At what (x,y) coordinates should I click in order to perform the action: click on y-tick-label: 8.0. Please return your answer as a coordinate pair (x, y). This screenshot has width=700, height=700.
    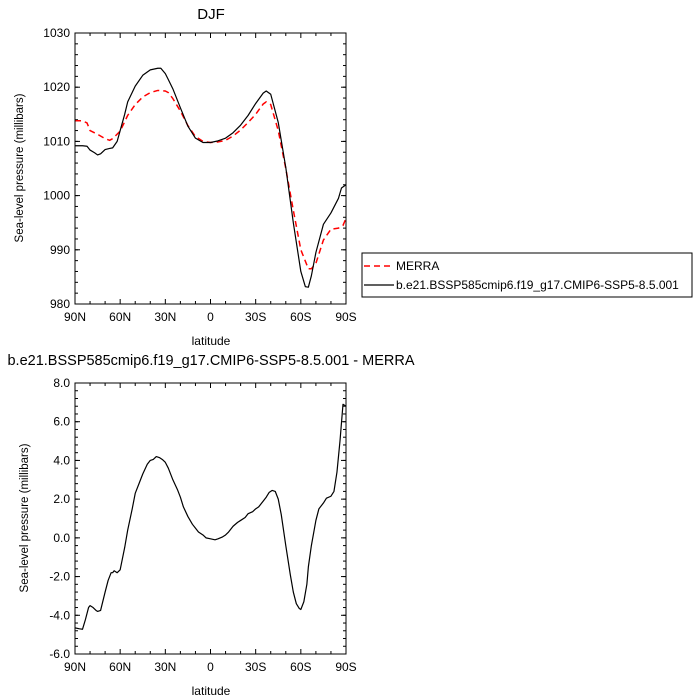
    Looking at the image, I should click on (61, 383).